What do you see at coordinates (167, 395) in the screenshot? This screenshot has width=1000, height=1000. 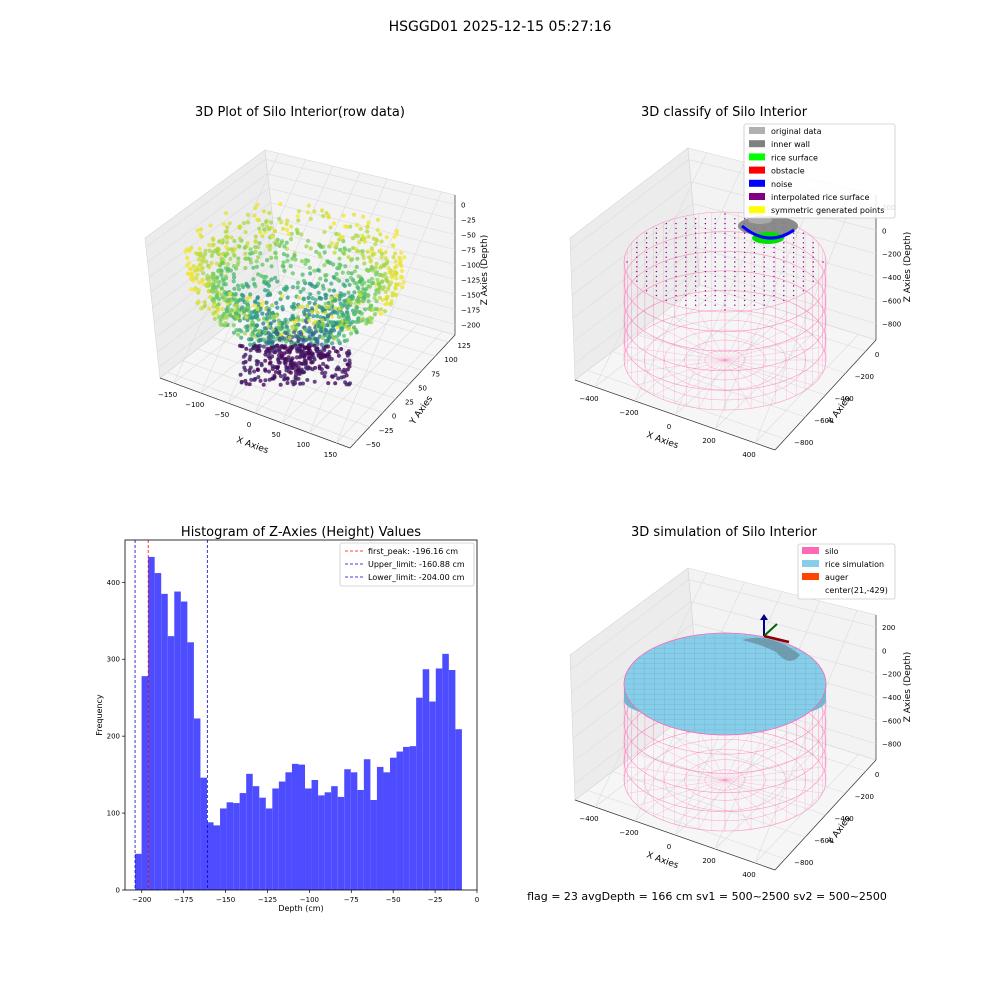 I see `x-tick-label: −150` at bounding box center [167, 395].